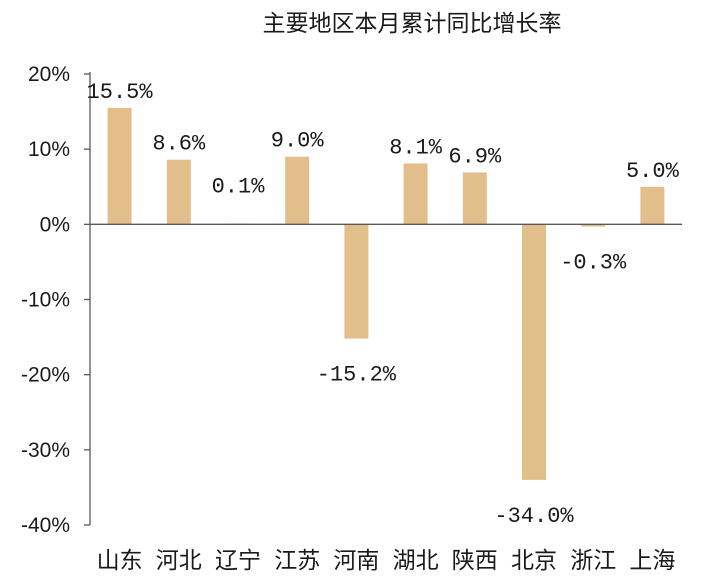 The width and height of the screenshot is (725, 585). Describe the element at coordinates (416, 561) in the screenshot. I see `x-category-label: 湖北` at that location.